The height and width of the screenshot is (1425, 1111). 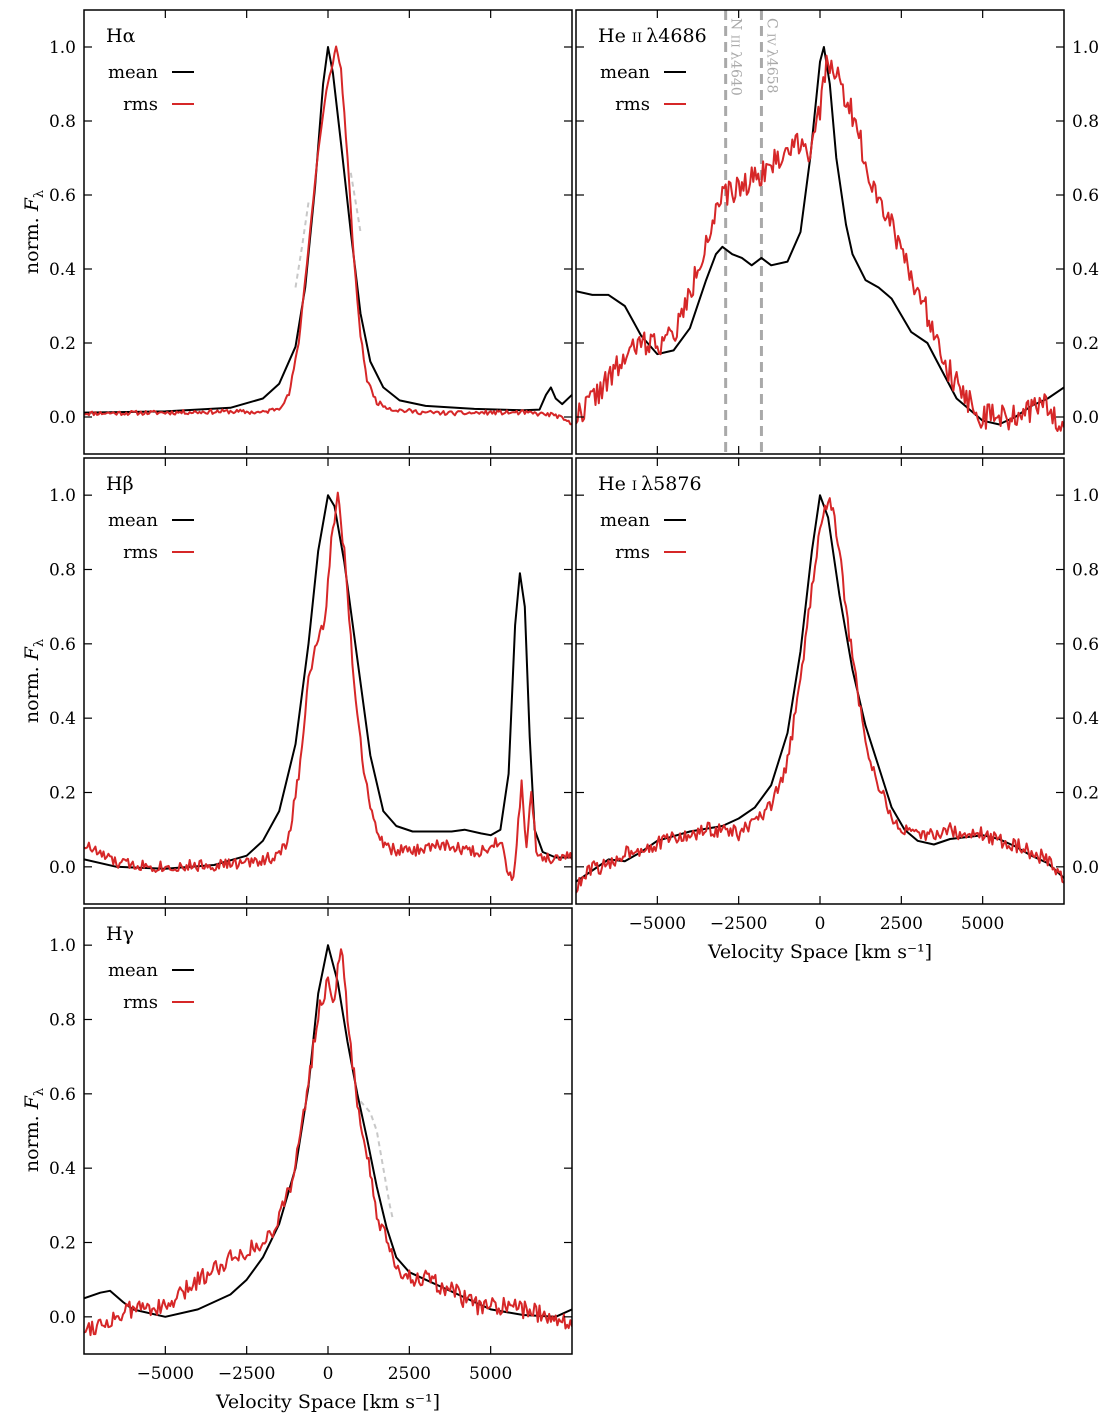 What do you see at coordinates (120, 934) in the screenshot?
I see `panel-title: Hγ` at bounding box center [120, 934].